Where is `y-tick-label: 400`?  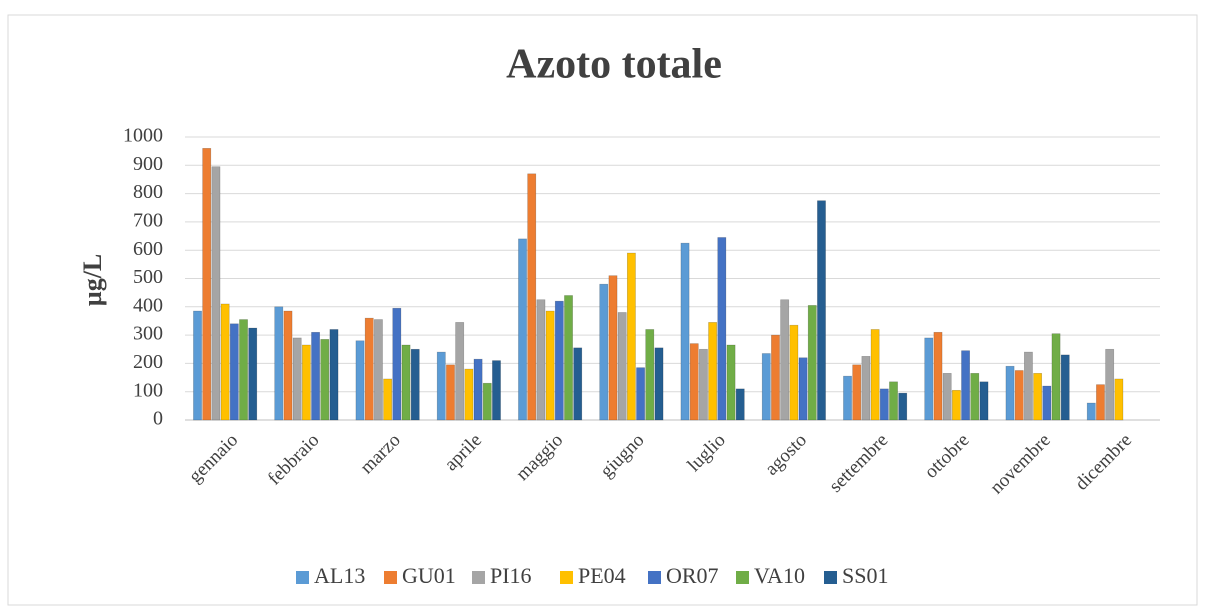 y-tick-label: 400 is located at coordinates (148, 305).